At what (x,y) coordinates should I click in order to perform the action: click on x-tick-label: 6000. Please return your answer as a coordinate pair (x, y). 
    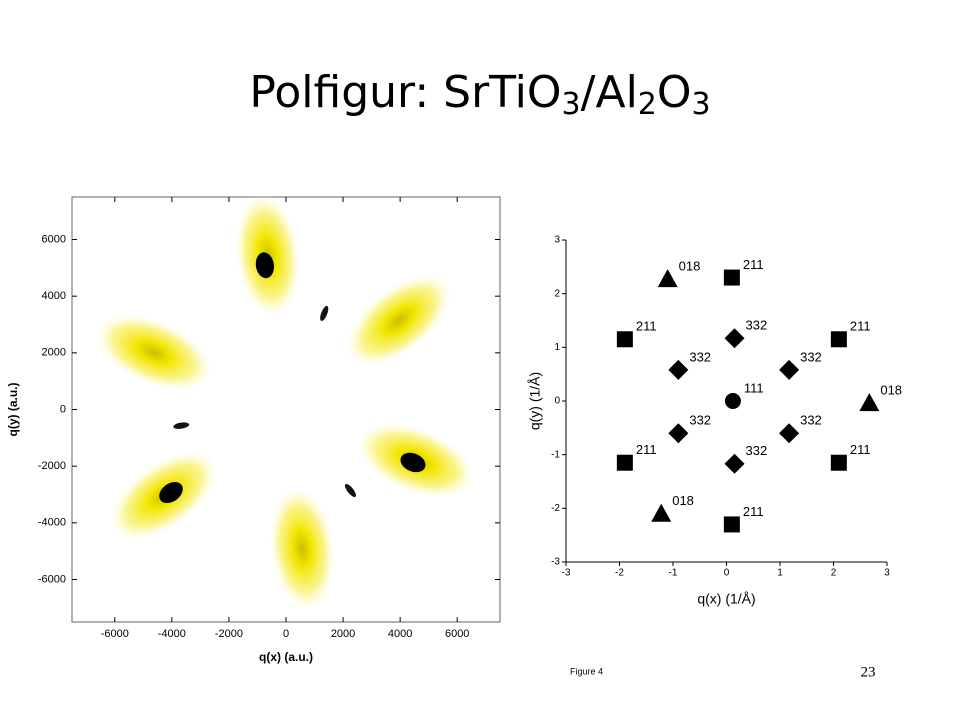
    Looking at the image, I should click on (457, 634).